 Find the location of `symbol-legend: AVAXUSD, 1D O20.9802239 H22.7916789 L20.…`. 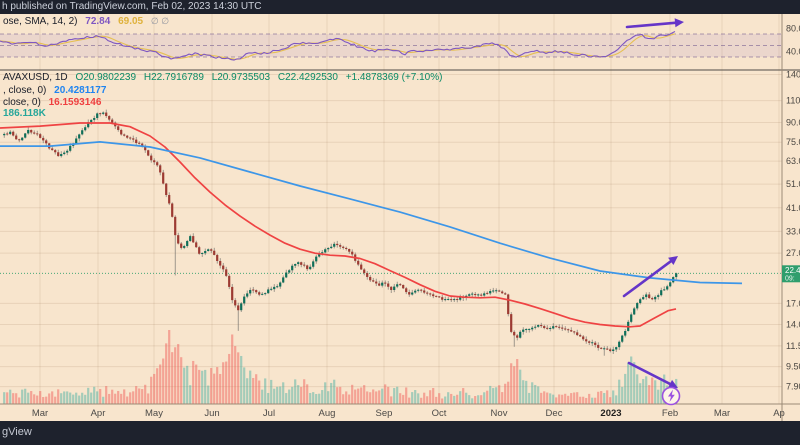

symbol-legend: AVAXUSD, 1D O20.9802239 H22.7916789 L20.… is located at coordinates (225, 77).